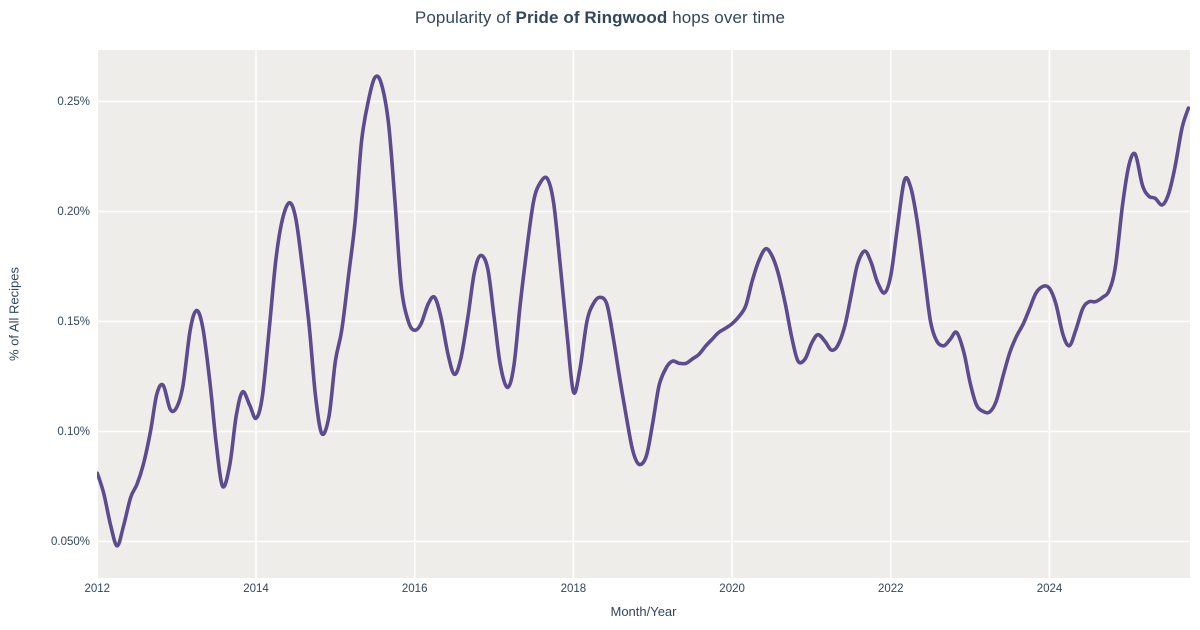 This screenshot has height=630, width=1200. I want to click on x-tick-label: 2014, so click(256, 589).